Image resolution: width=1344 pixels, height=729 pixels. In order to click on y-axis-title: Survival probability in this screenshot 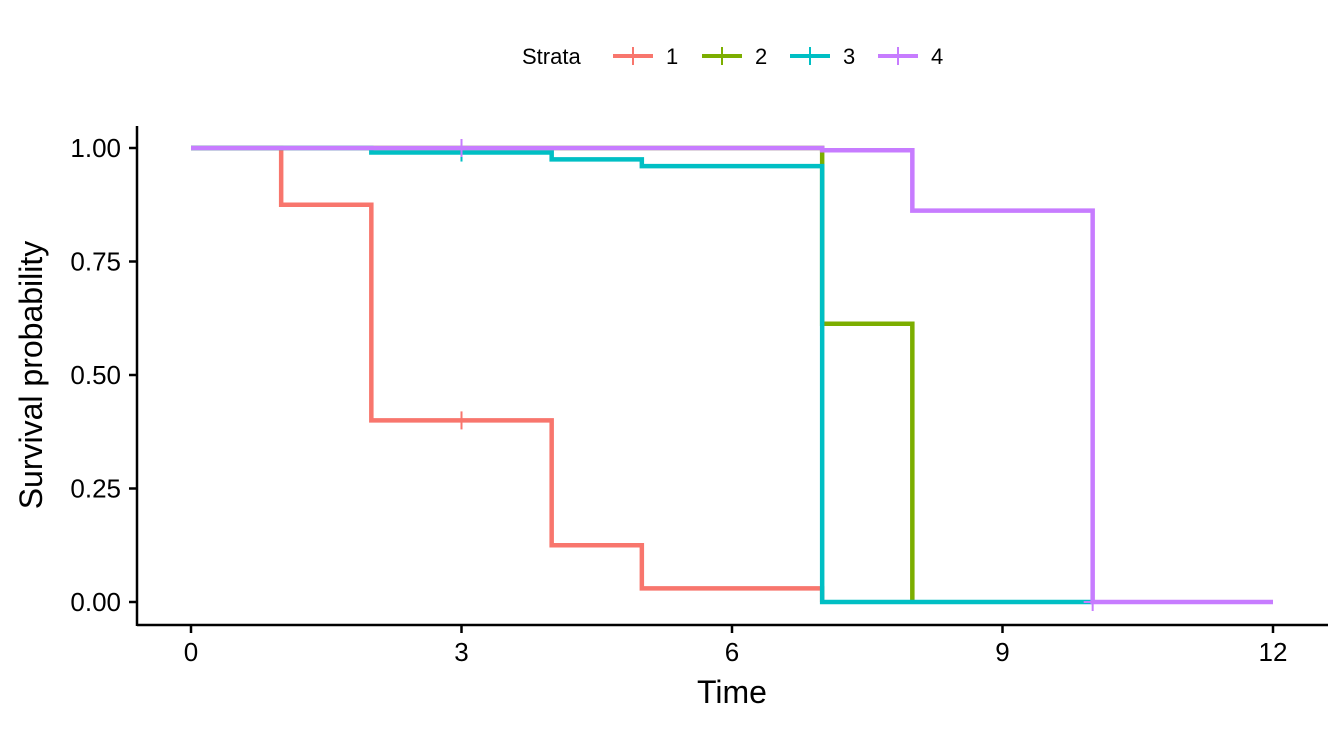, I will do `click(31, 375)`.